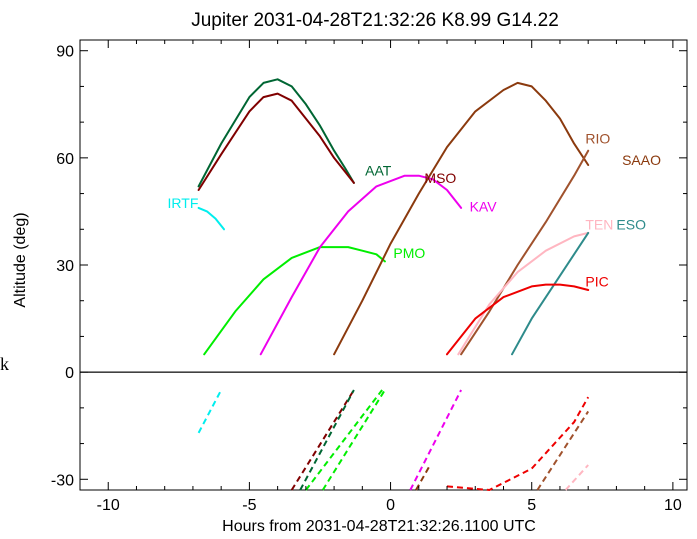 The height and width of the screenshot is (539, 697). Describe the element at coordinates (62, 480) in the screenshot. I see `y-tick-label: -30` at that location.